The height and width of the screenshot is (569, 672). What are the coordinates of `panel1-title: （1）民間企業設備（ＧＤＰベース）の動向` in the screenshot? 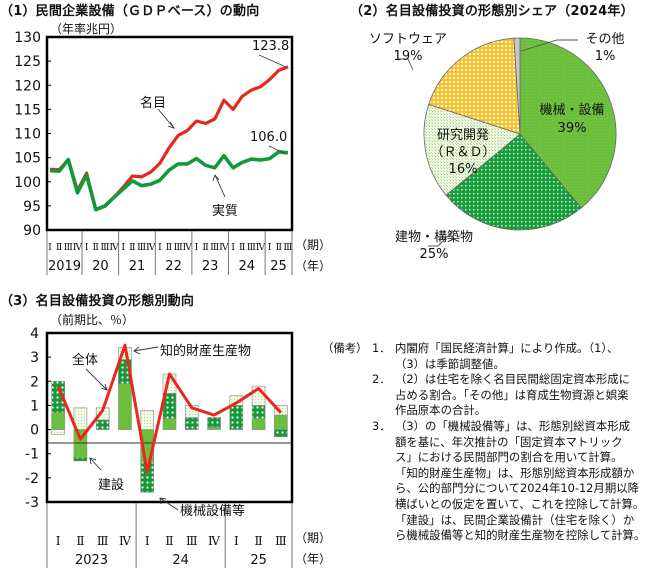 It's located at (130, 11).